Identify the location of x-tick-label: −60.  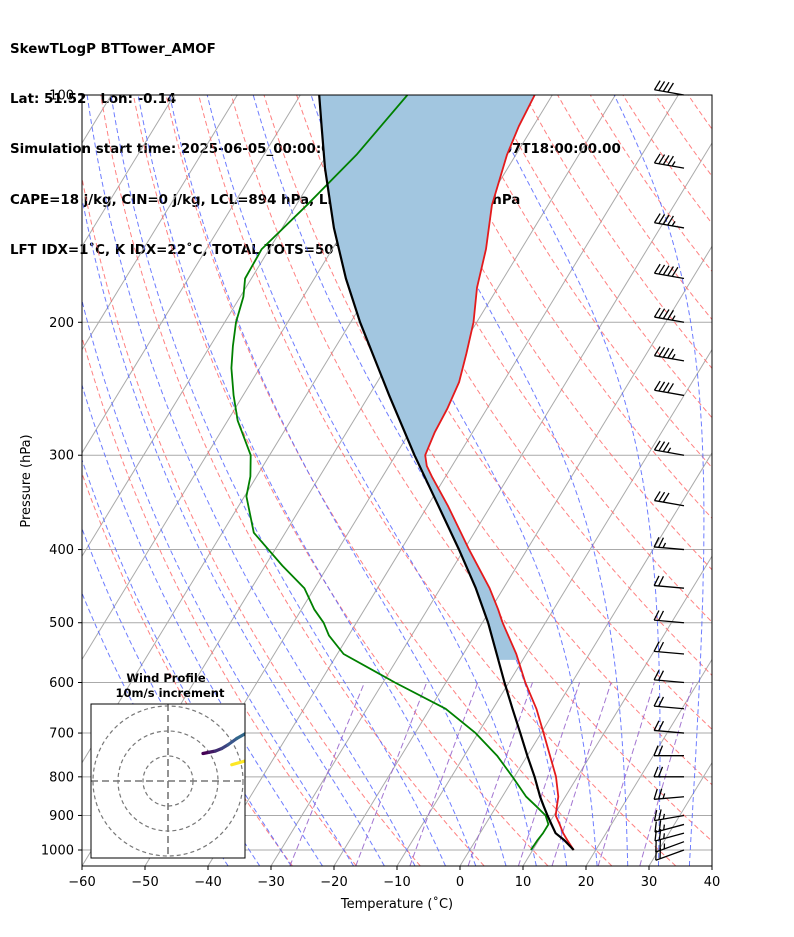
(81, 882).